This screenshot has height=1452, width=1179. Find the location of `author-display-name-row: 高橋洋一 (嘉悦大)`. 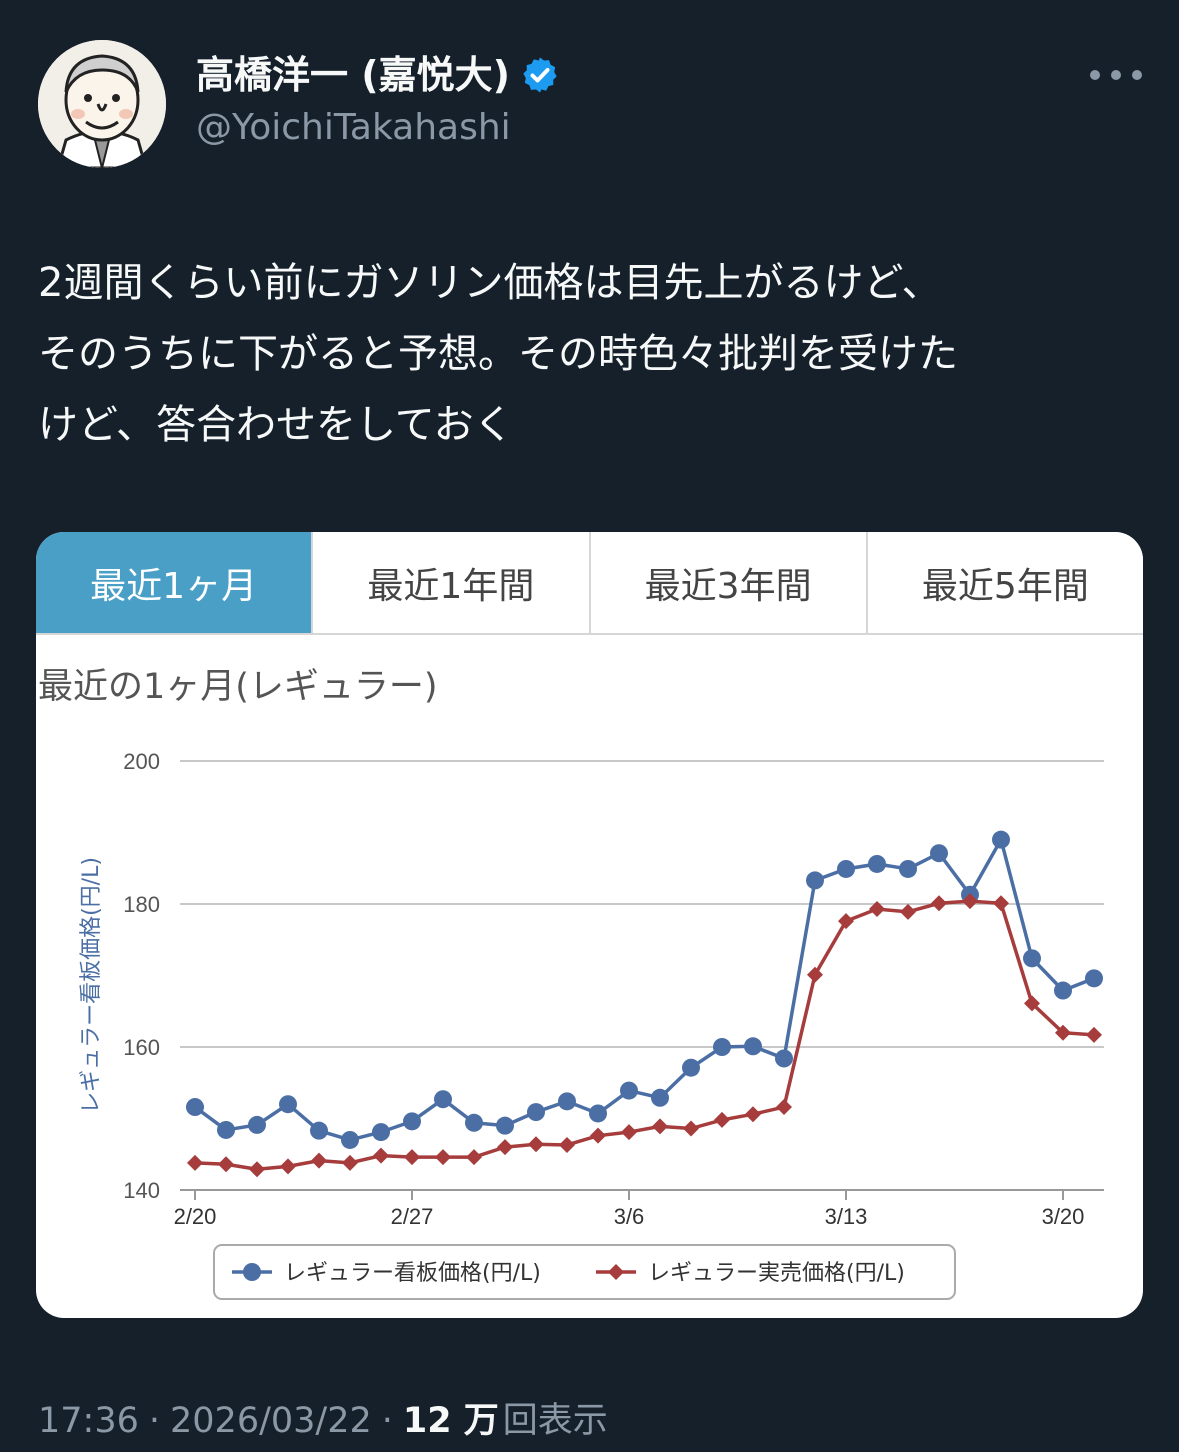

author-display-name-row: 高橋洋一 (嘉悦大) is located at coordinates (378, 75).